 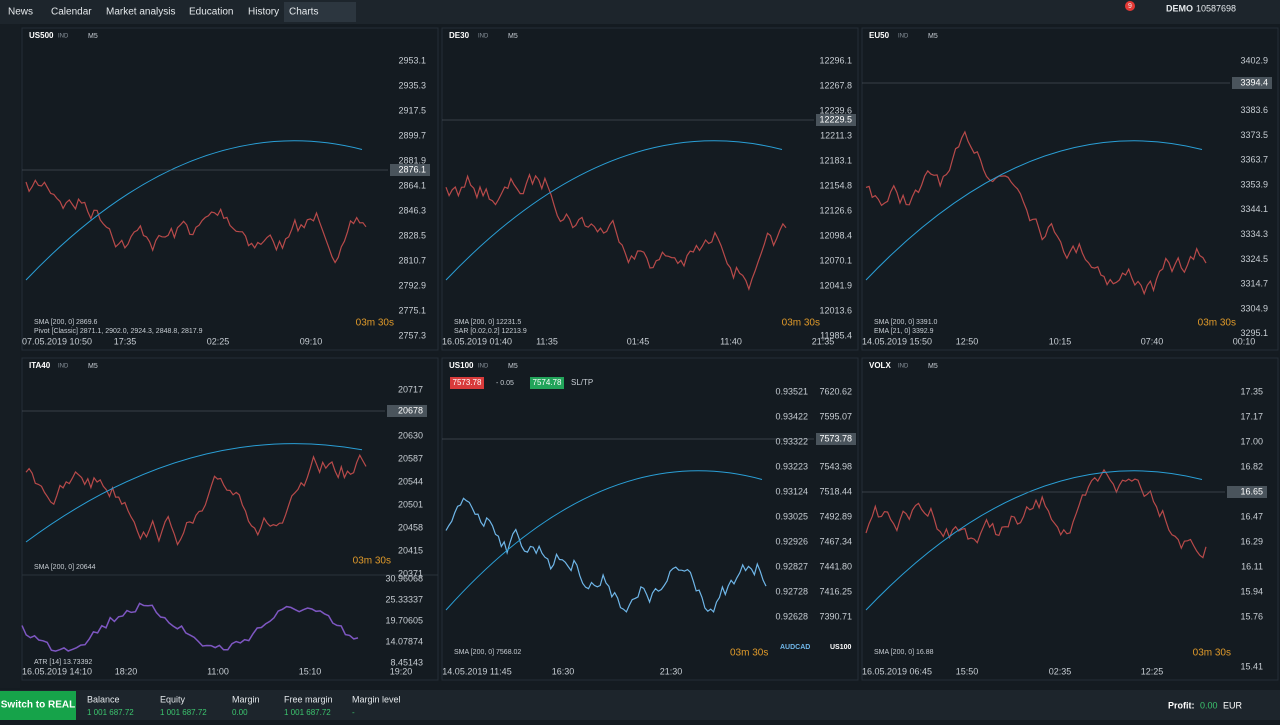 I want to click on nav-tab: Market analysis, so click(x=140, y=12).